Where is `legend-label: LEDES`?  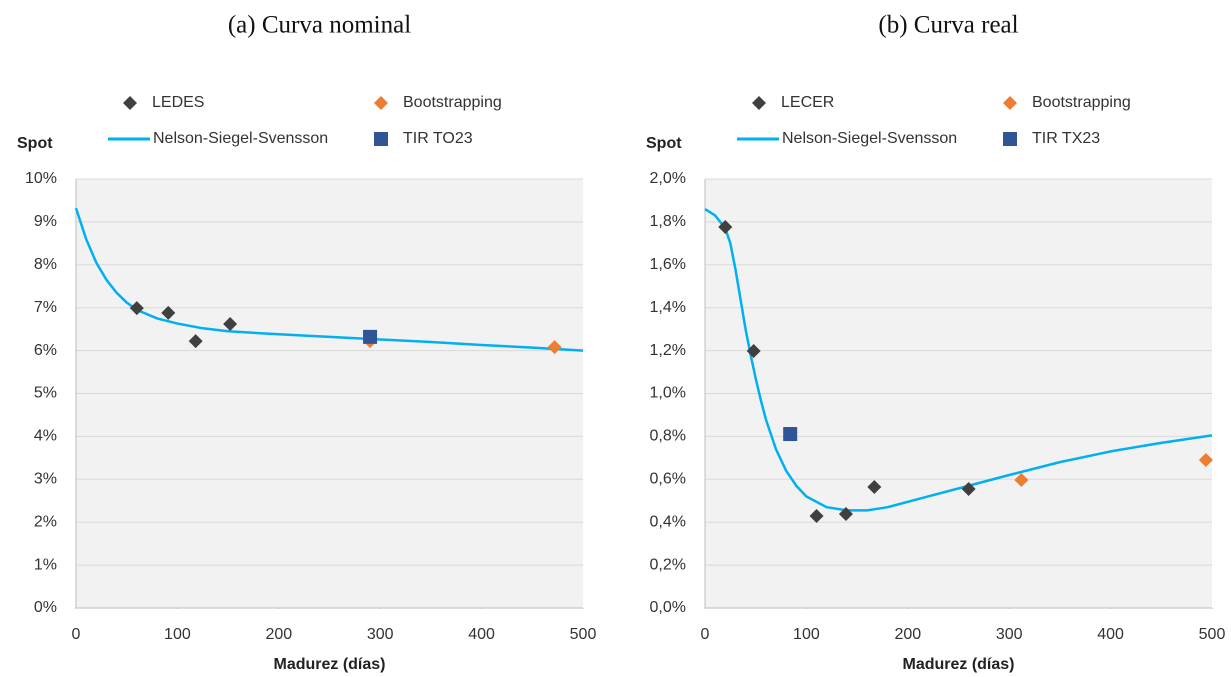 legend-label: LEDES is located at coordinates (178, 102).